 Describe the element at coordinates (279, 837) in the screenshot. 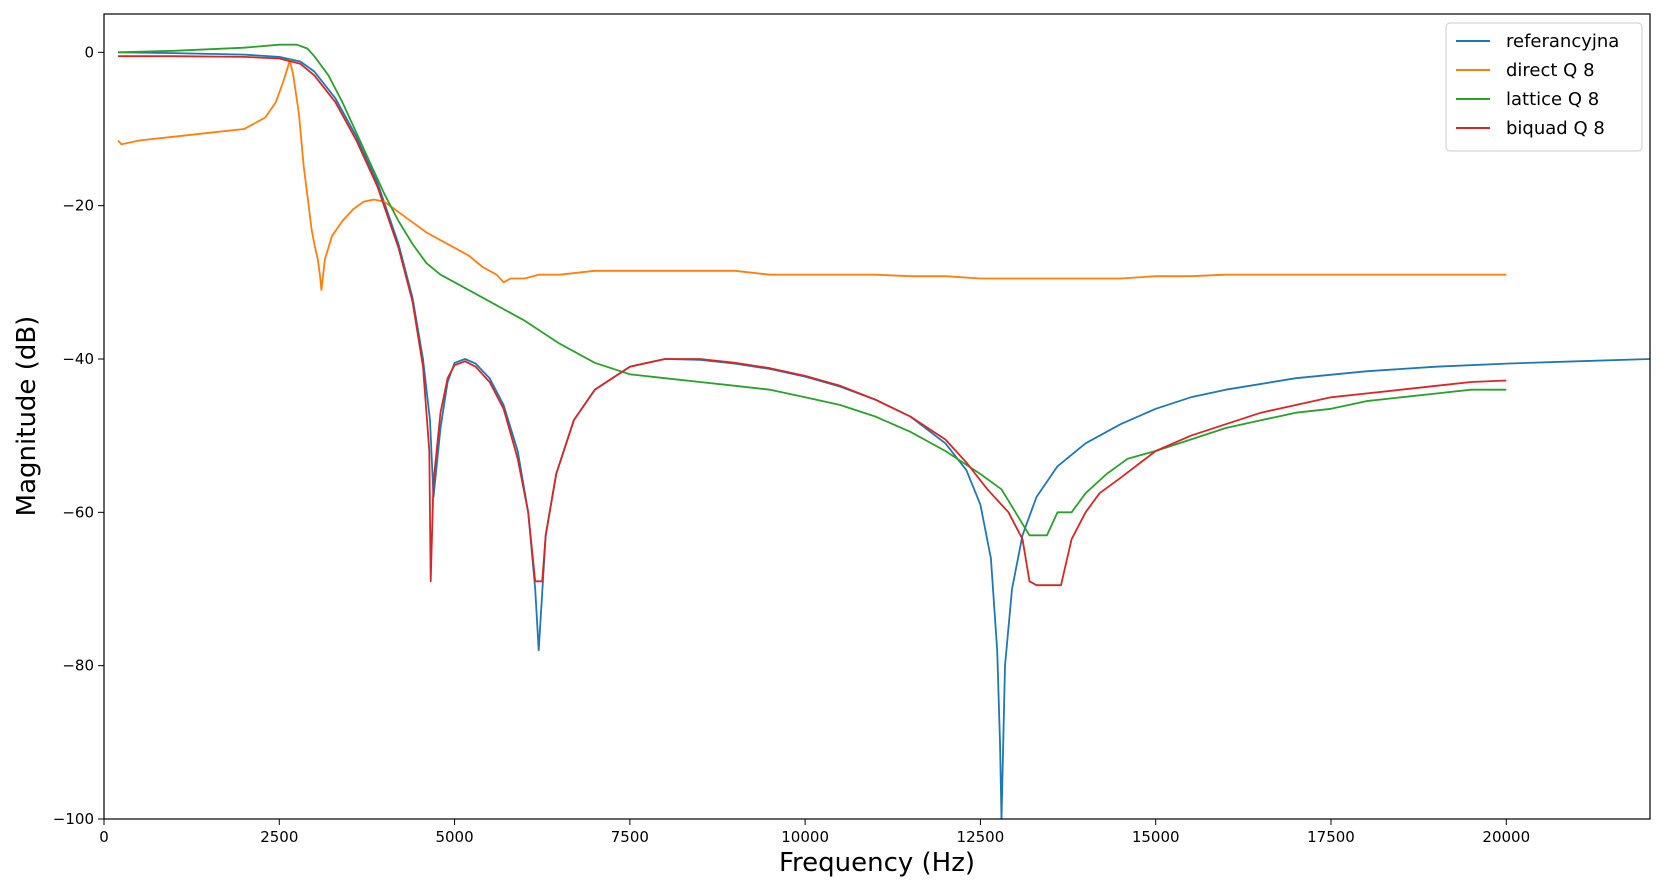

I see `x-tick-label: 2500` at that location.